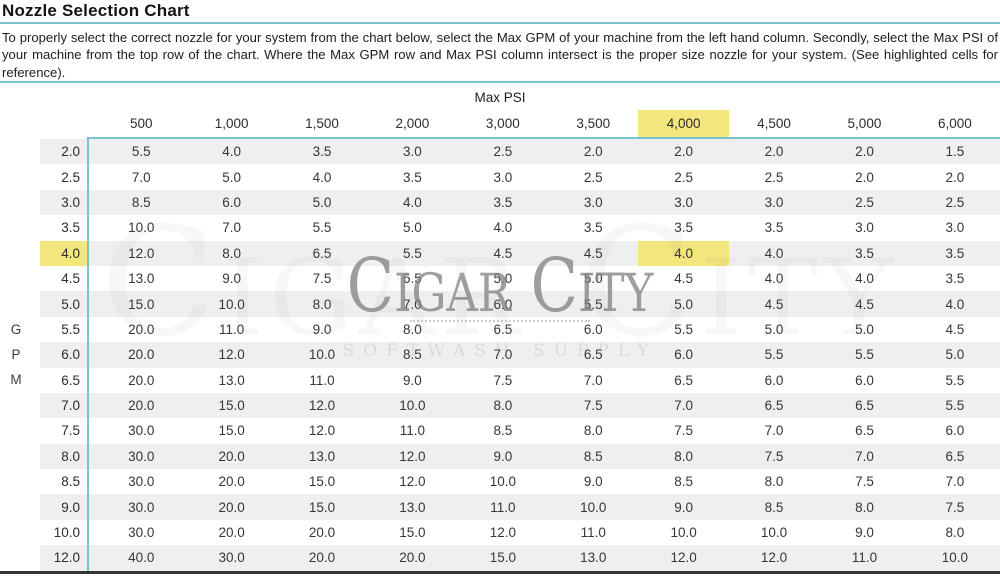 This screenshot has width=1000, height=577. What do you see at coordinates (544, 355) in the screenshot?
I see `table-row: 20.0 12.0 10.0 8.5 7.0 6.5 6.0 5.5 5.5 5.0` at bounding box center [544, 355].